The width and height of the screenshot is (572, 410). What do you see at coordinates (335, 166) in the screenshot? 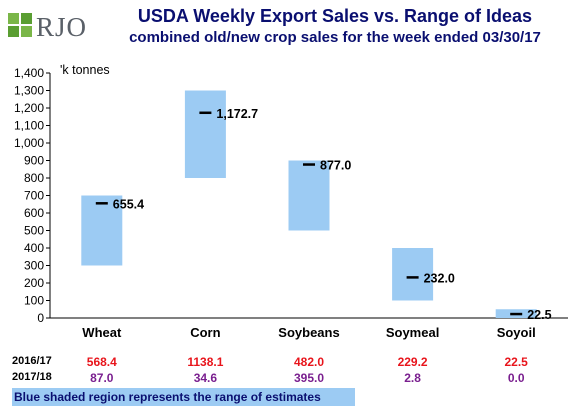
I see `actual-value-label: 877.0` at bounding box center [335, 166].